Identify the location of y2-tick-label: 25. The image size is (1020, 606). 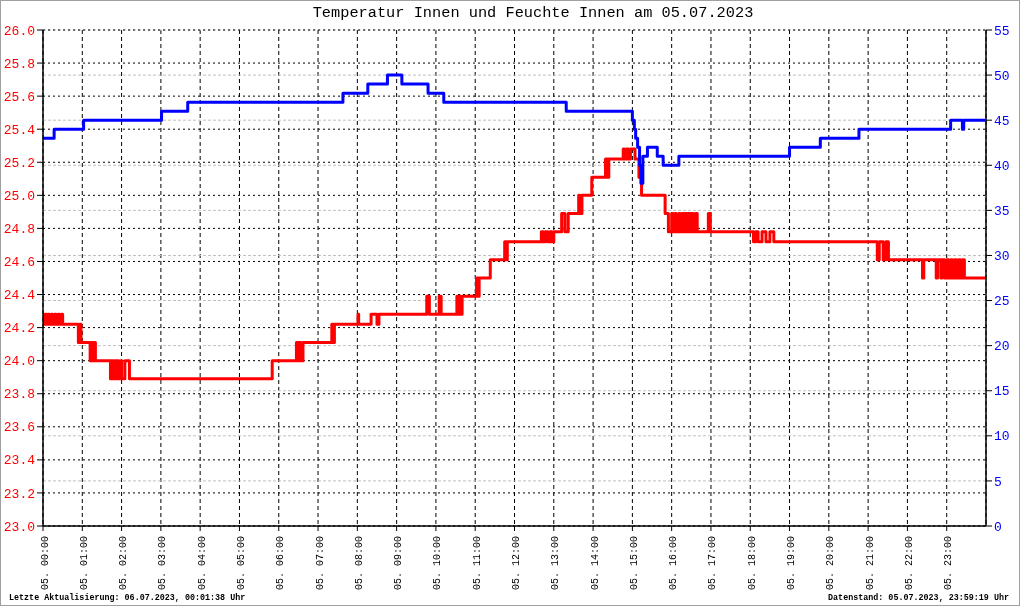
(1002, 302).